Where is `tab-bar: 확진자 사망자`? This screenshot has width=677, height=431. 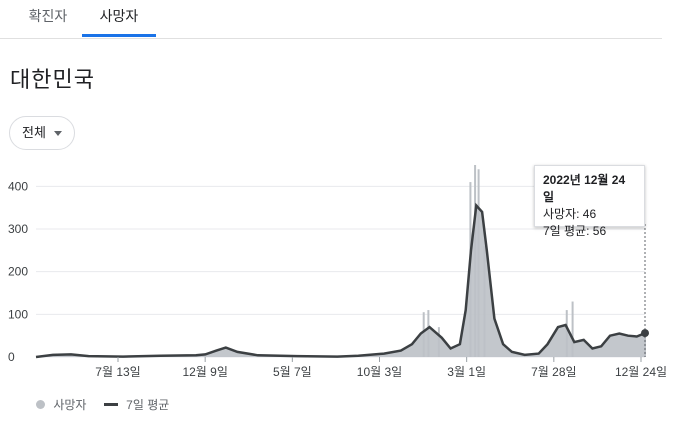
tab-bar: 확진자 사망자 is located at coordinates (331, 19).